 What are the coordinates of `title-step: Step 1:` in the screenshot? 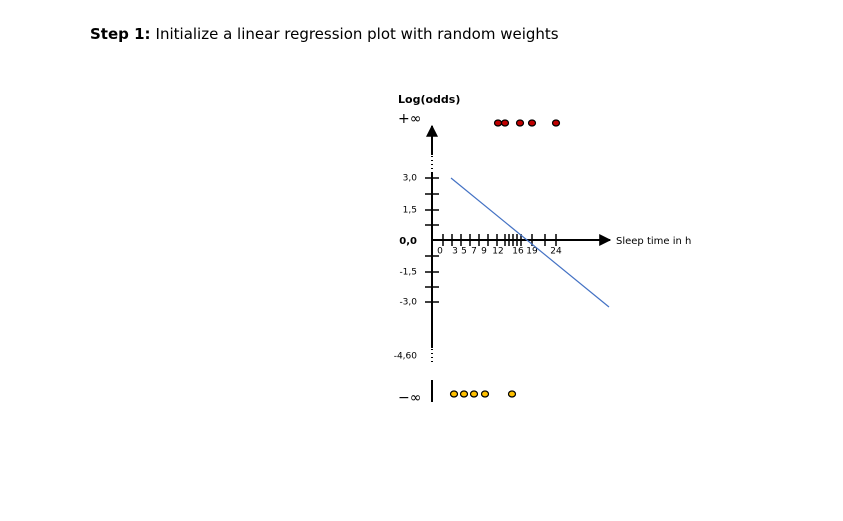 It's located at (120, 34).